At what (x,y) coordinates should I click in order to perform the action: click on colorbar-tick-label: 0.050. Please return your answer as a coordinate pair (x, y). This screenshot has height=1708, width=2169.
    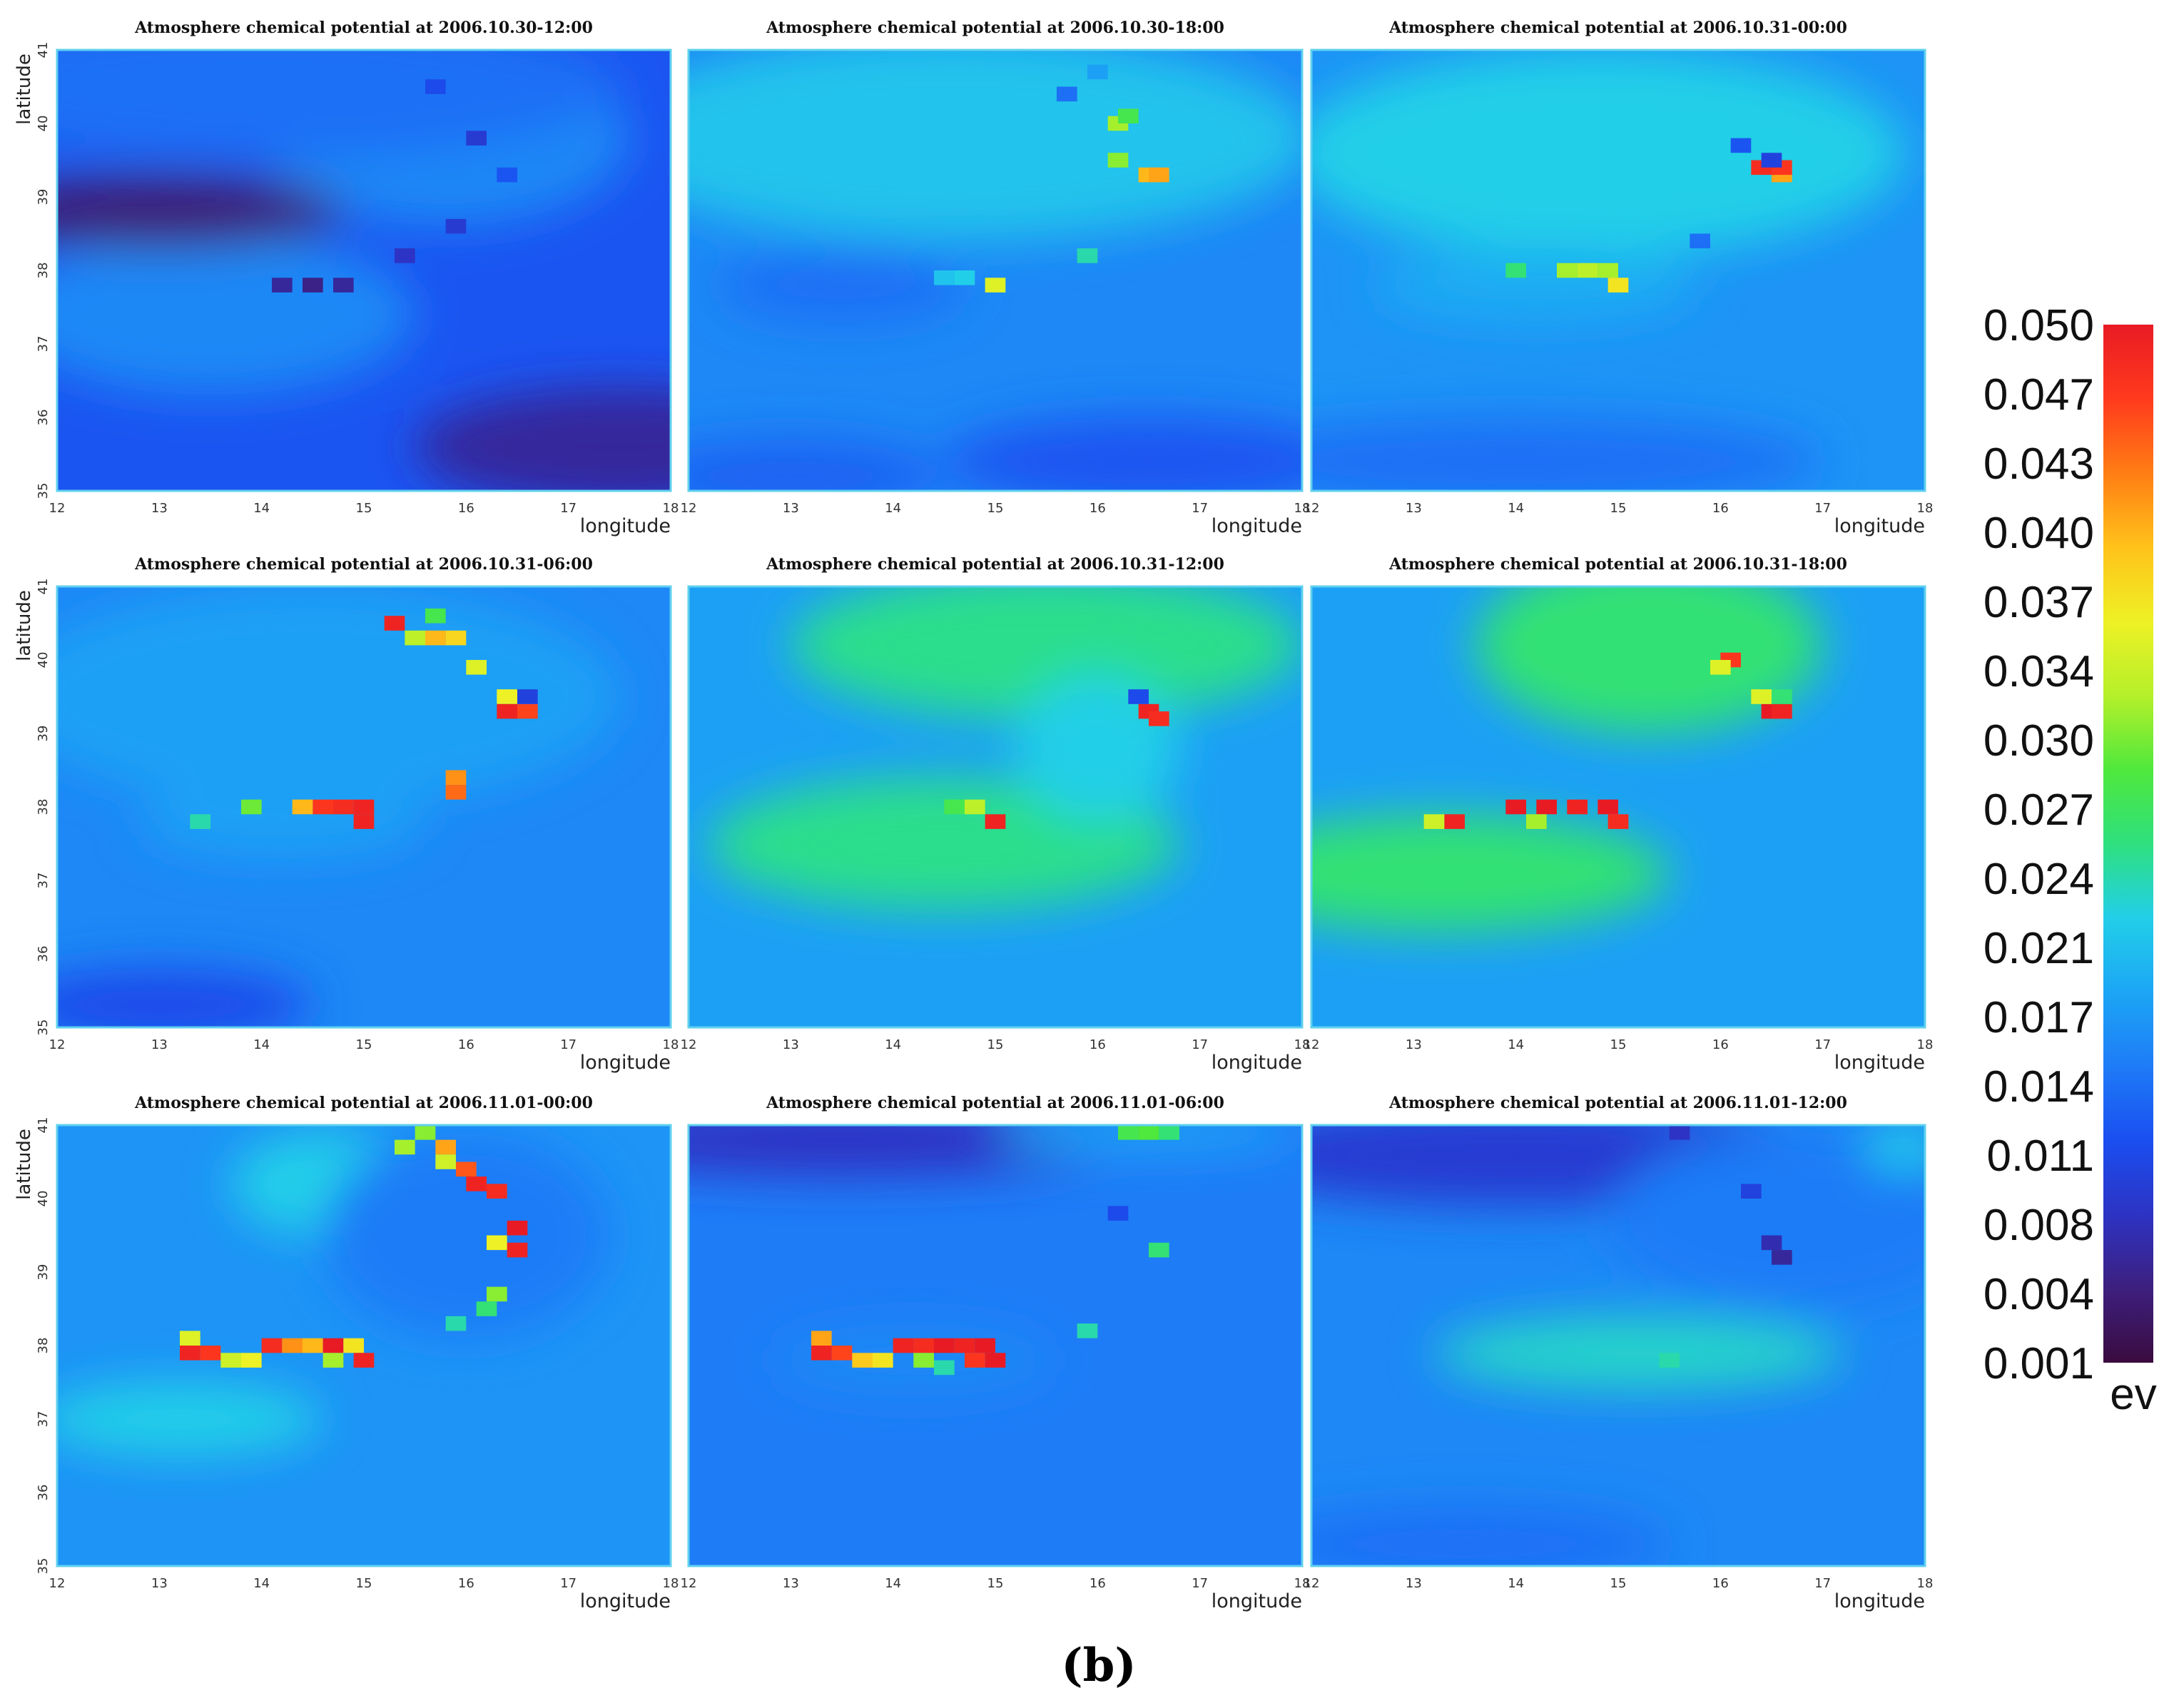
    Looking at the image, I should click on (2038, 325).